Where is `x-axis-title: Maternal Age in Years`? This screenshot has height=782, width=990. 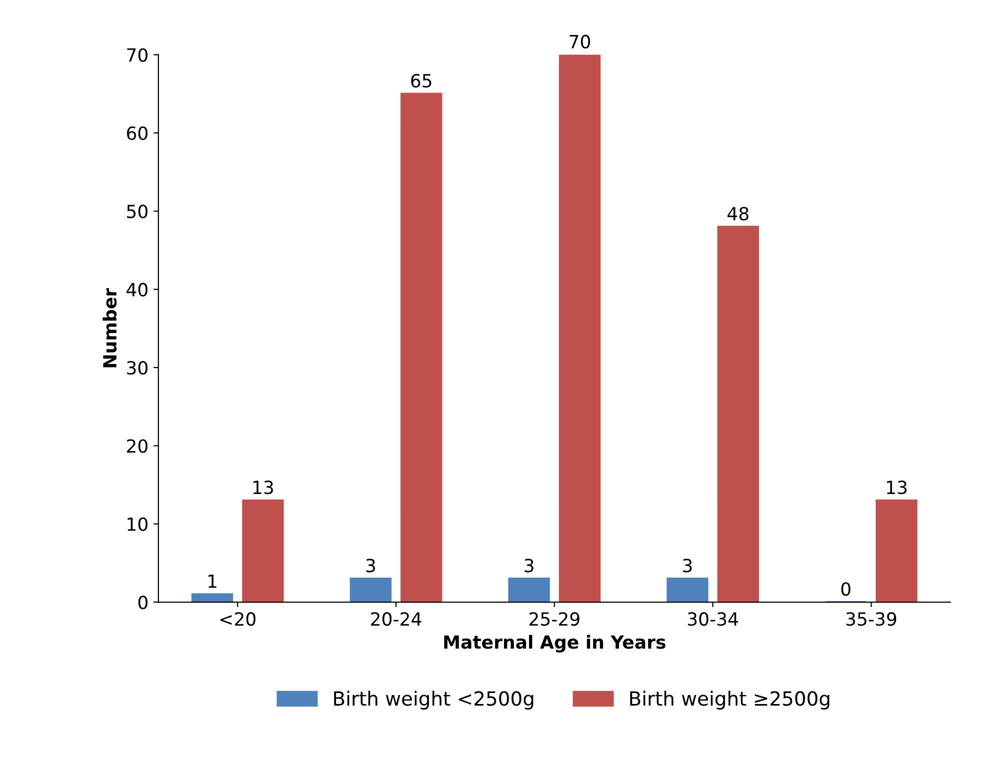
x-axis-title: Maternal Age in Years is located at coordinates (555, 643).